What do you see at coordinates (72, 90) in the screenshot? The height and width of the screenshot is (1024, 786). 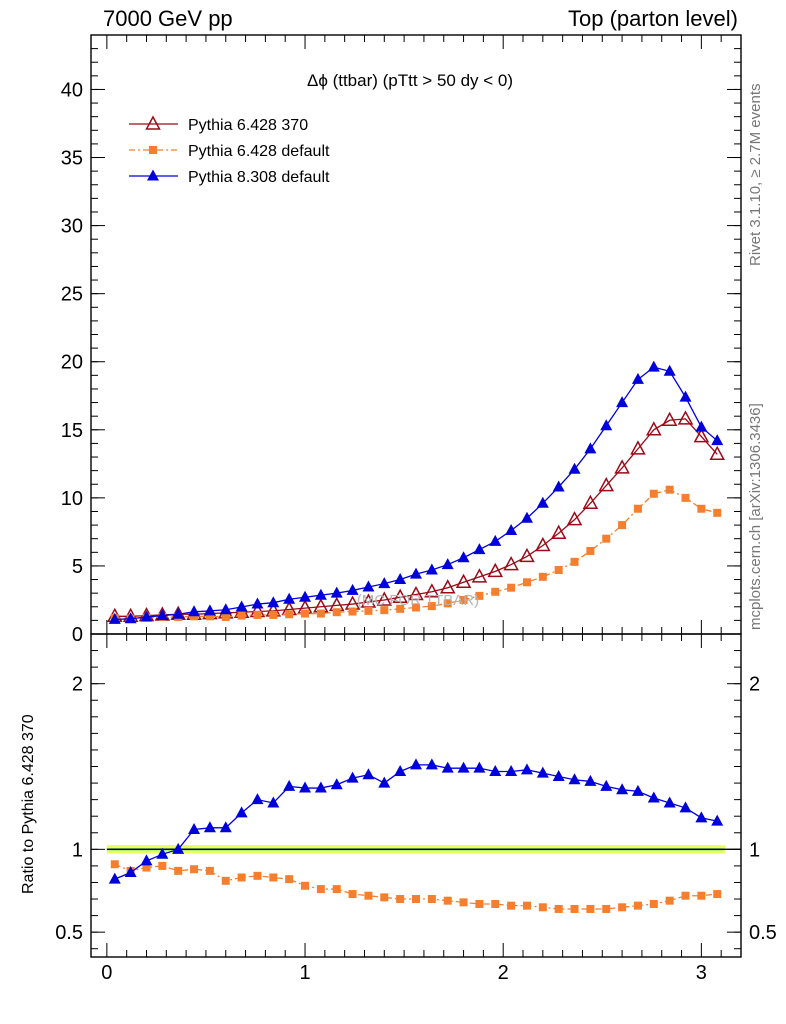 I see `y-tick-label: 40` at bounding box center [72, 90].